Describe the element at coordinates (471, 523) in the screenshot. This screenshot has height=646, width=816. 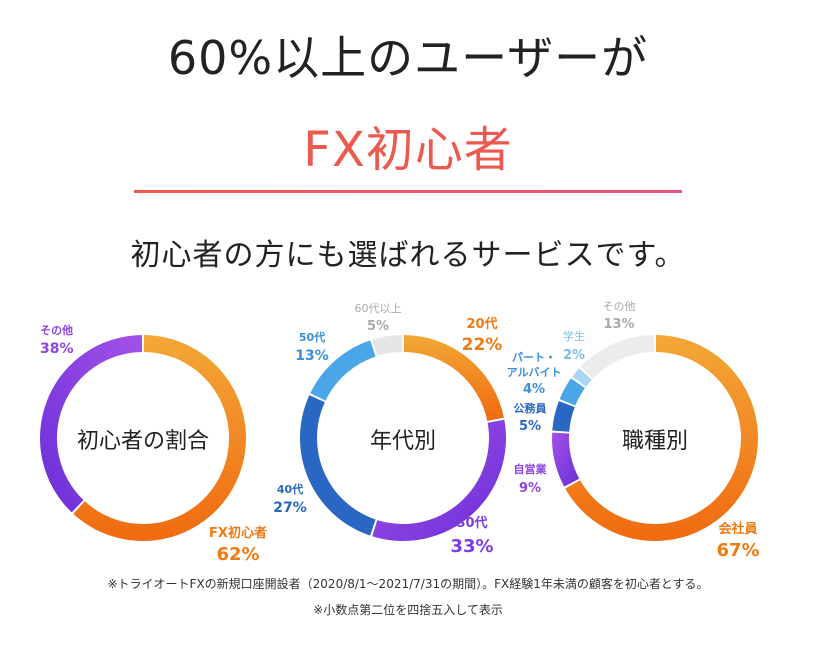
I see `label-30s-name: 30代` at that location.